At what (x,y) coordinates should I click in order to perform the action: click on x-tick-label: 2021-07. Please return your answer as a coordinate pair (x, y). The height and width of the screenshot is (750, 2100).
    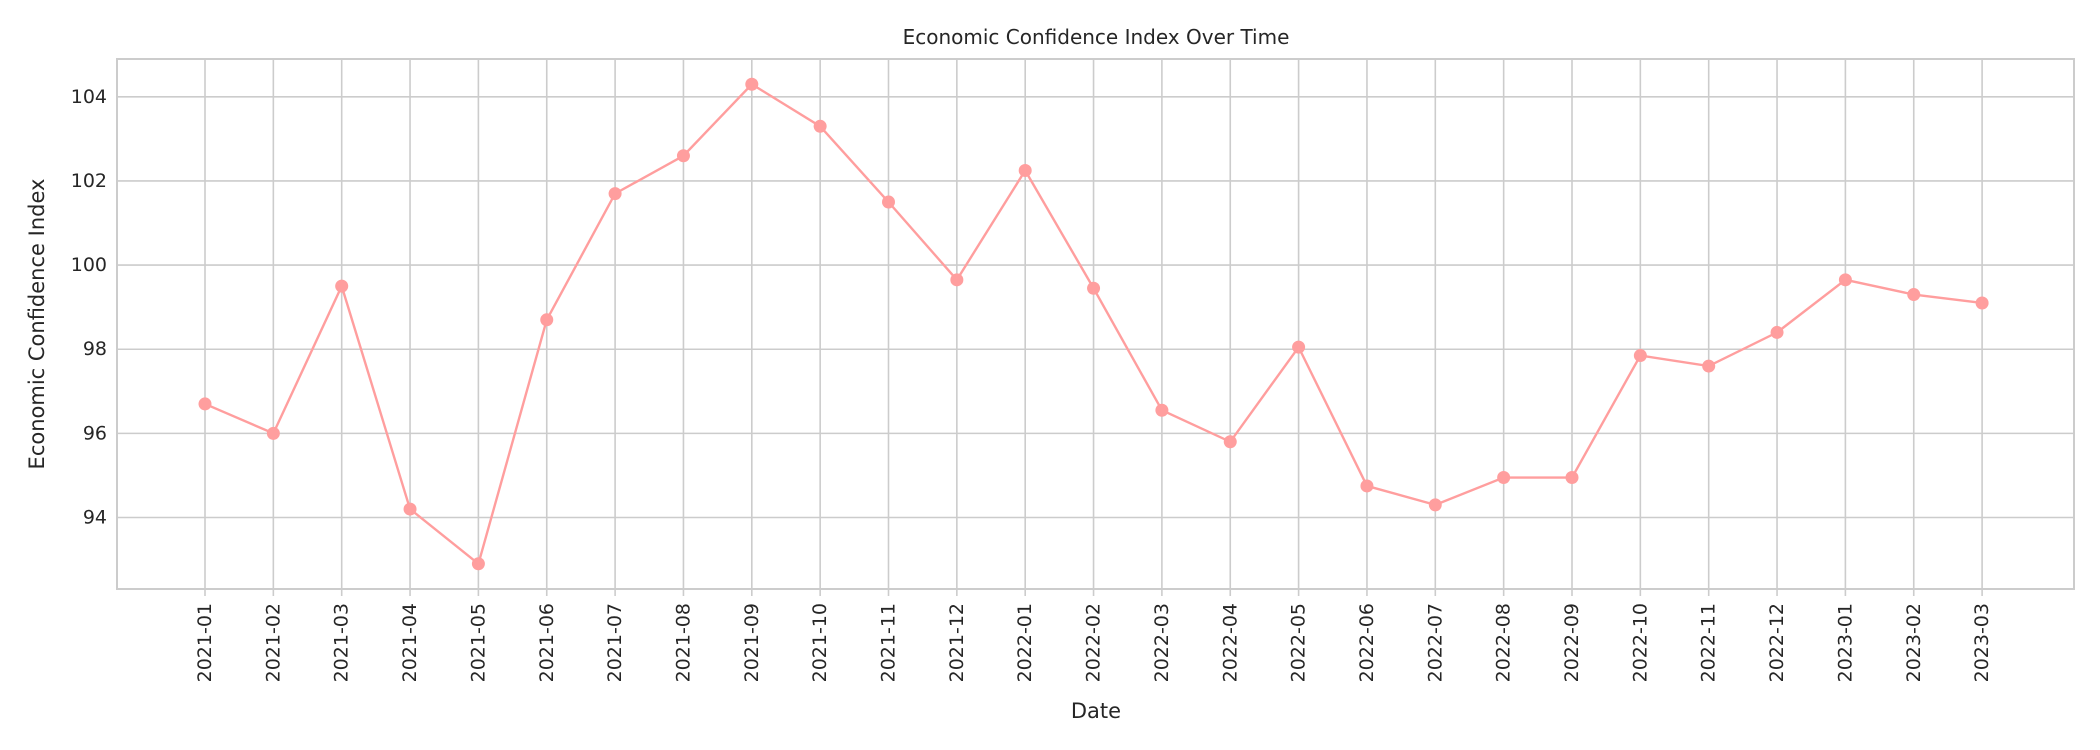
    Looking at the image, I should click on (615, 642).